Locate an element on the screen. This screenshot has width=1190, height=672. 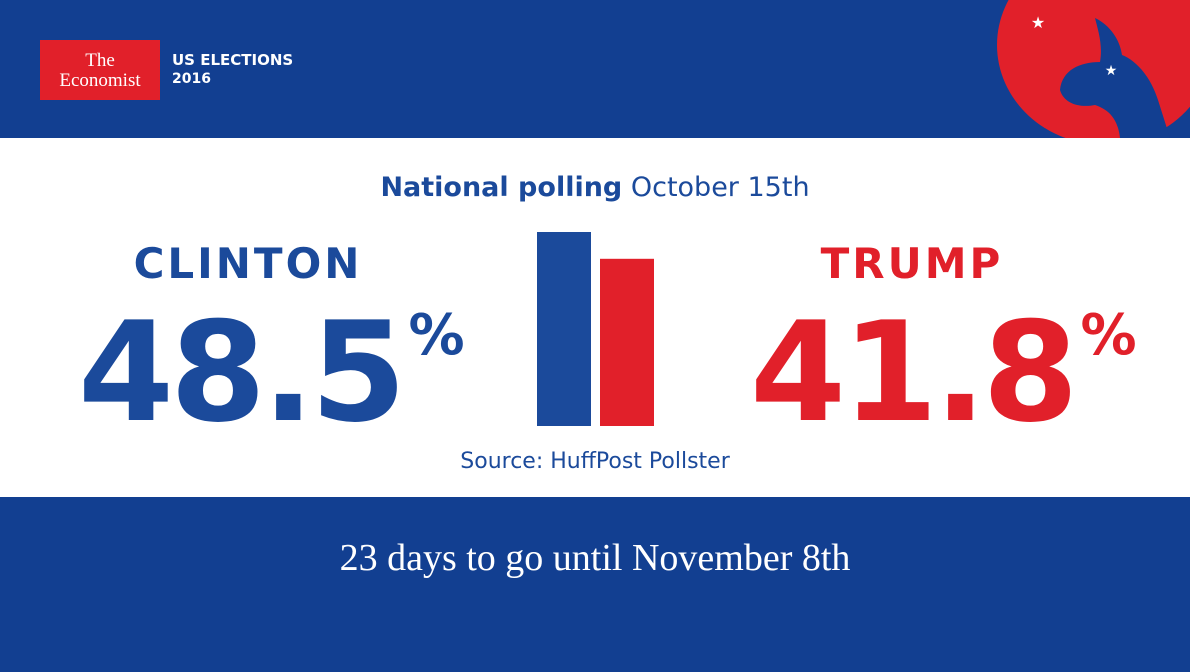
logo-box is located at coordinates (100, 70).